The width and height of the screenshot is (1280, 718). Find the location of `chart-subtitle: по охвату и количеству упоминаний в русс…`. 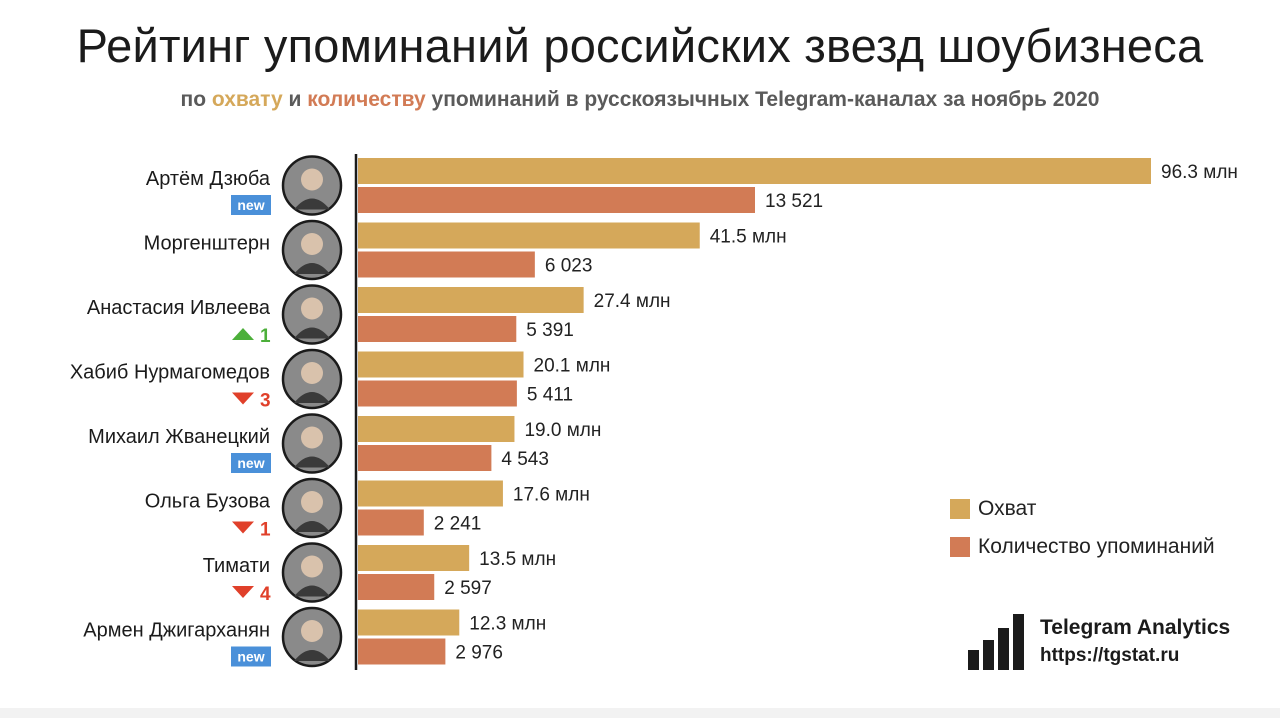

chart-subtitle: по охвату и количеству упоминаний в русс… is located at coordinates (640, 100).